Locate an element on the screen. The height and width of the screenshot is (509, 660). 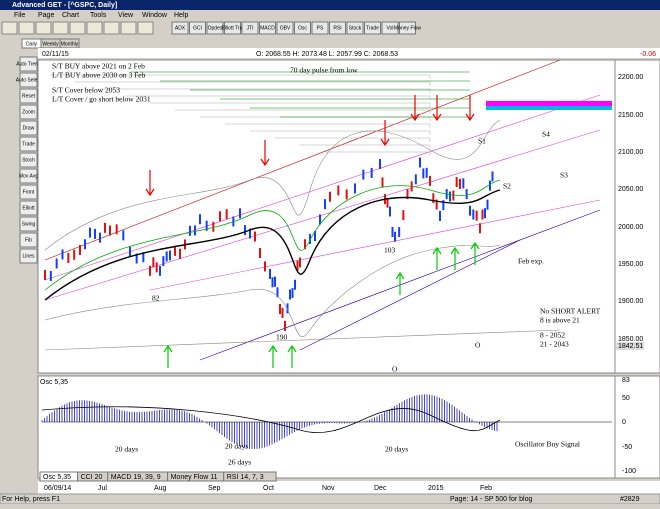
palette-label: Elliott is located at coordinates (28, 208).